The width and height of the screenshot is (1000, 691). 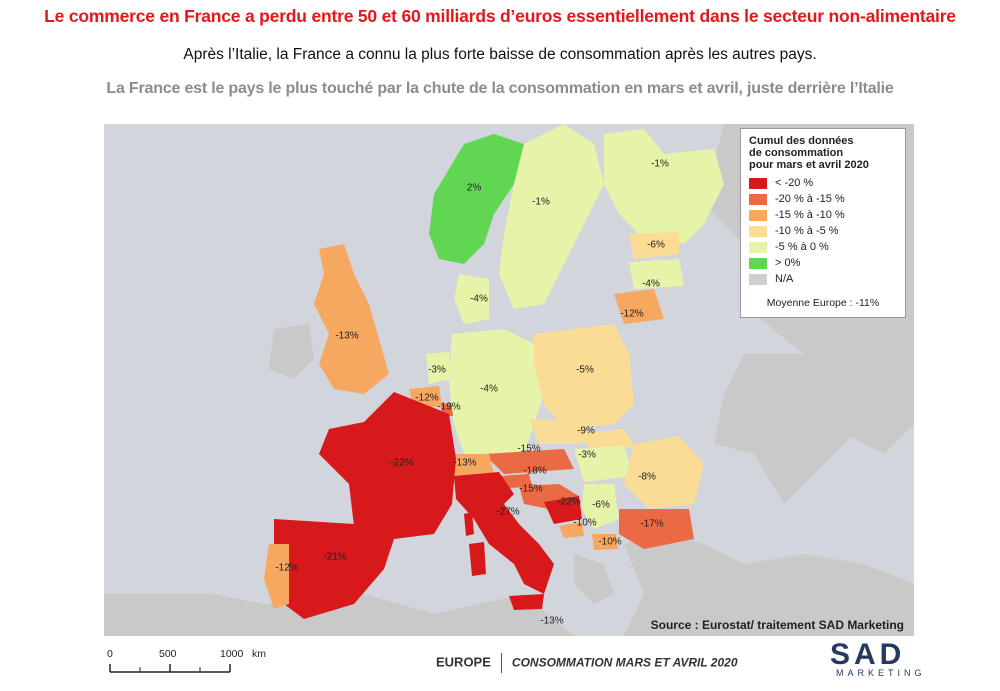 I want to click on value-estonia: -6%, so click(x=656, y=245).